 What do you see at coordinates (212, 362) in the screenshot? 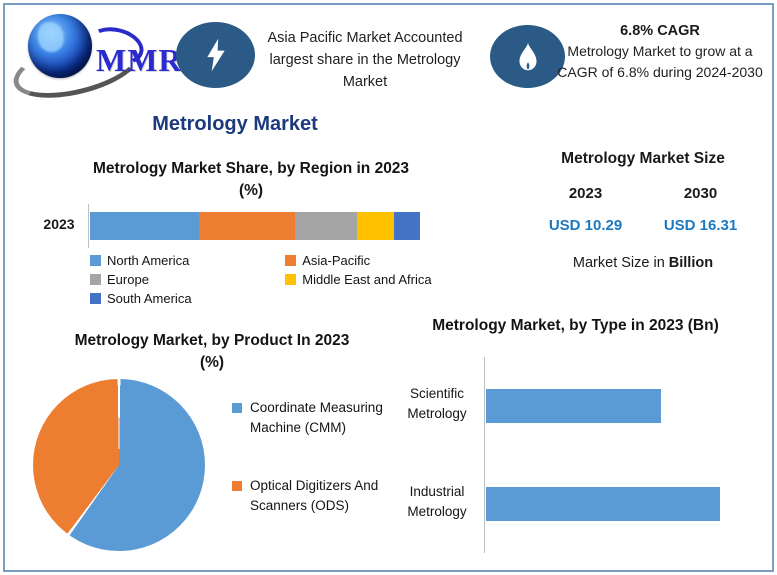
I see `product-chart-title-unit: (%)` at bounding box center [212, 362].